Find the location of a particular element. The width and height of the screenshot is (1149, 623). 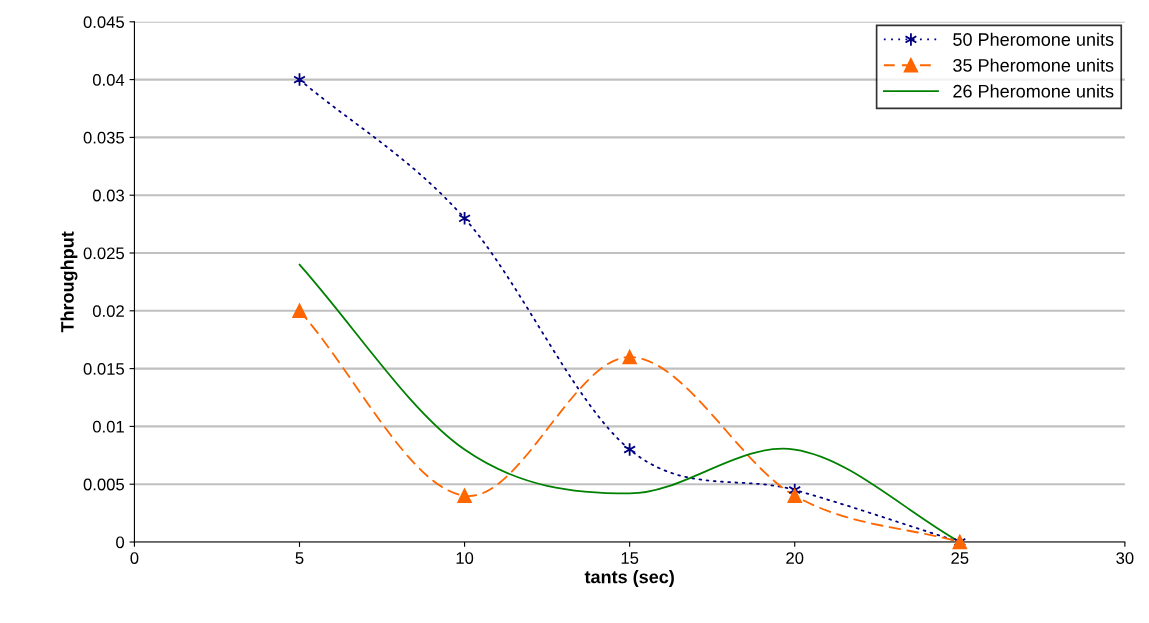

y-tick-label: 0.015 is located at coordinates (104, 369).